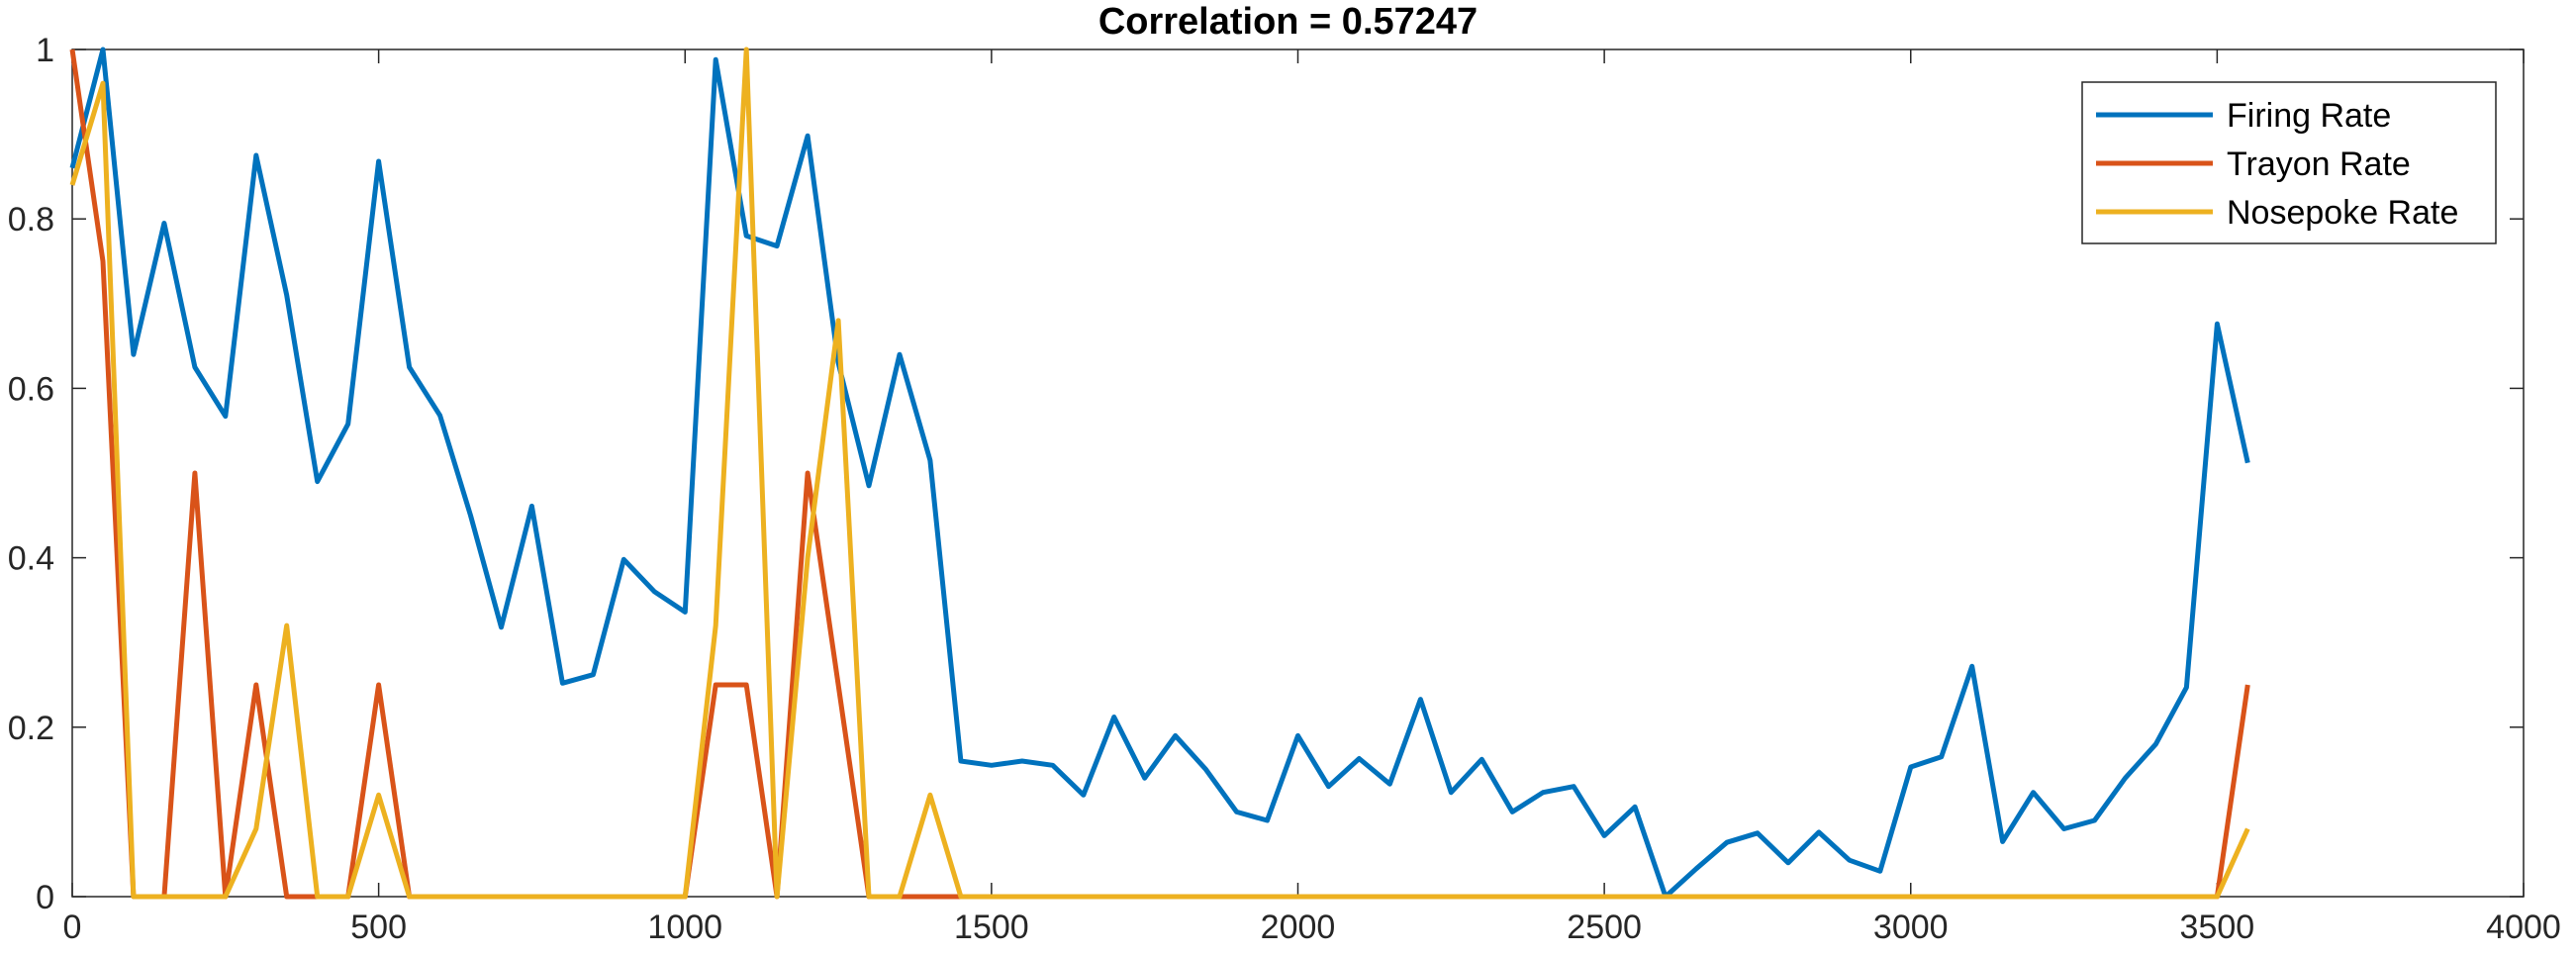 The height and width of the screenshot is (957, 2576). What do you see at coordinates (72, 927) in the screenshot?
I see `x-tick-label: 0` at bounding box center [72, 927].